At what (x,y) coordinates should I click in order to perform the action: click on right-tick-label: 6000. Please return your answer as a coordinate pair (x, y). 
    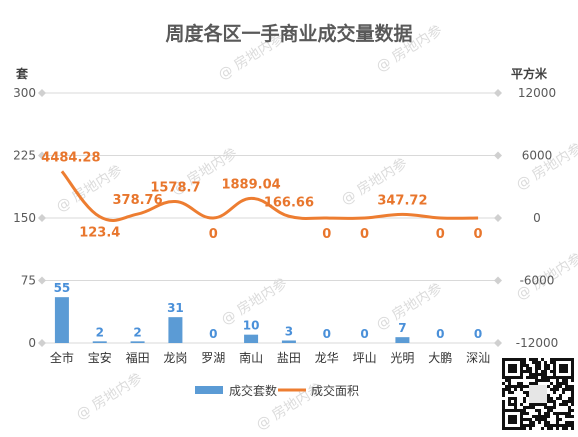
    Looking at the image, I should click on (537, 156).